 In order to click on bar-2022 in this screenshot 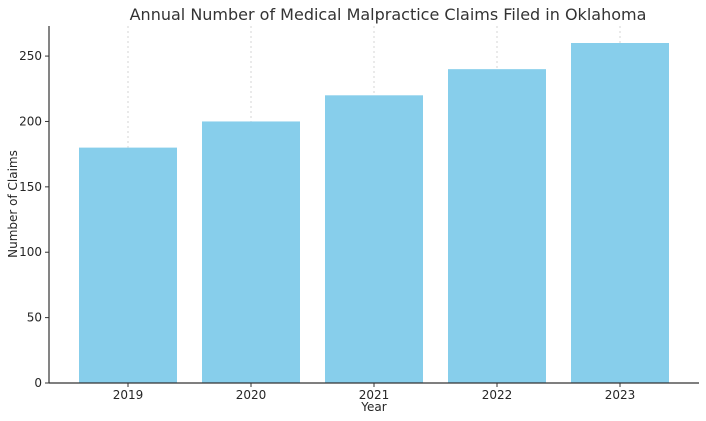, I will do `click(497, 226)`.